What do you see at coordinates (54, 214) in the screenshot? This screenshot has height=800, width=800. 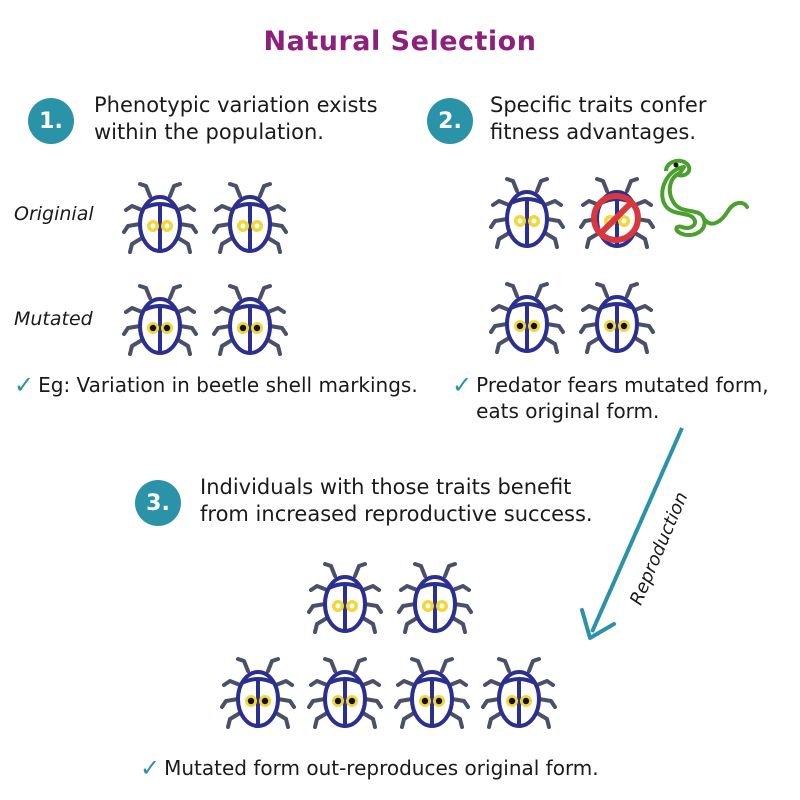 I see `row-label-original: Originial` at bounding box center [54, 214].